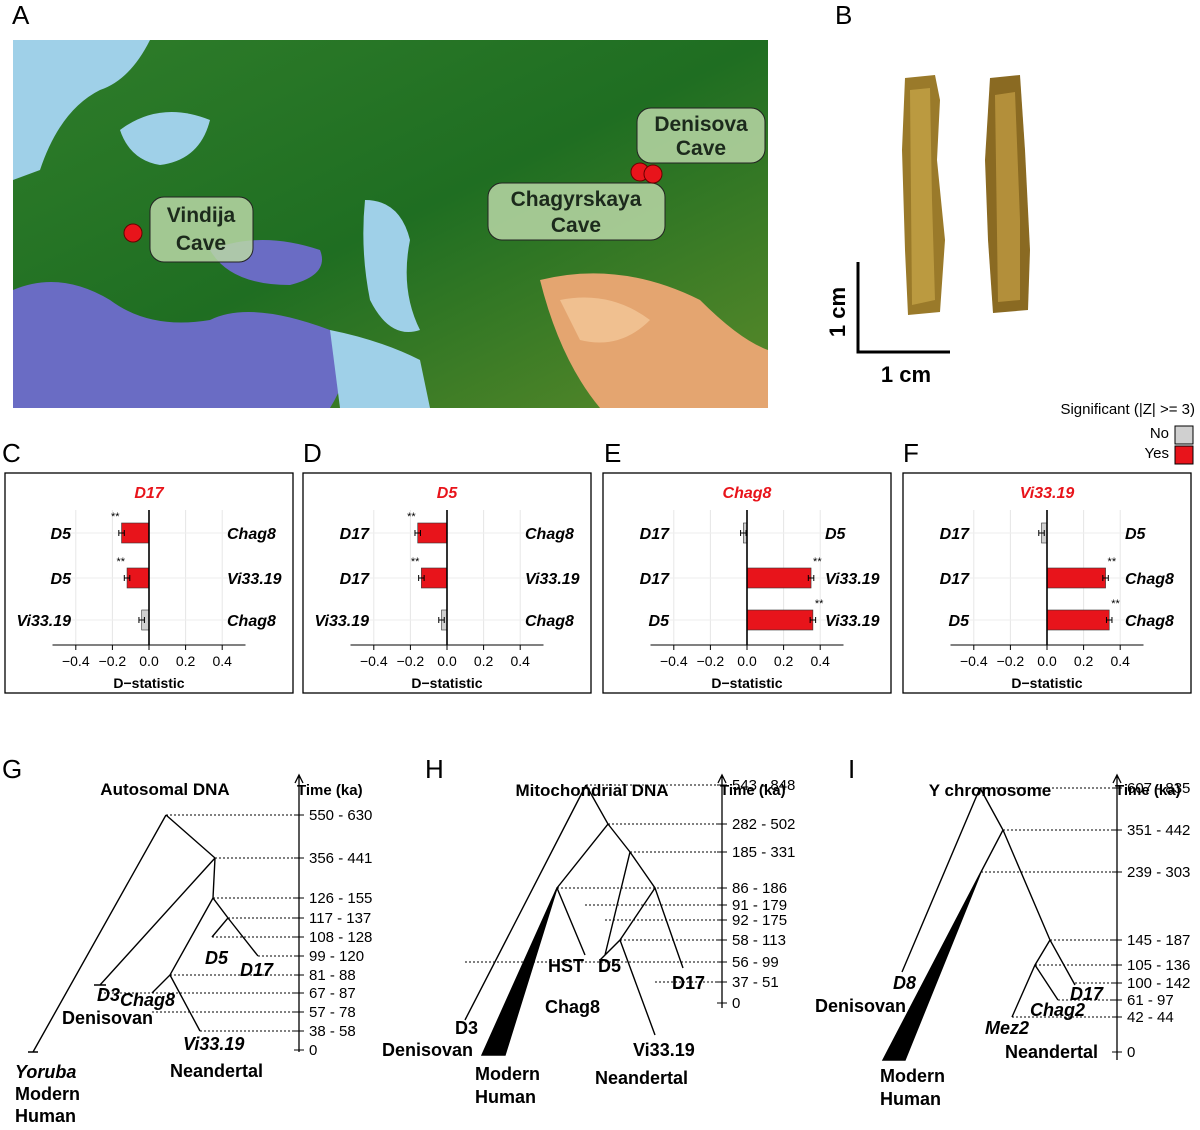 The height and width of the screenshot is (1130, 1200). Describe the element at coordinates (592, 790) in the screenshot. I see `tree-title: Mitochondrial DNA` at that location.